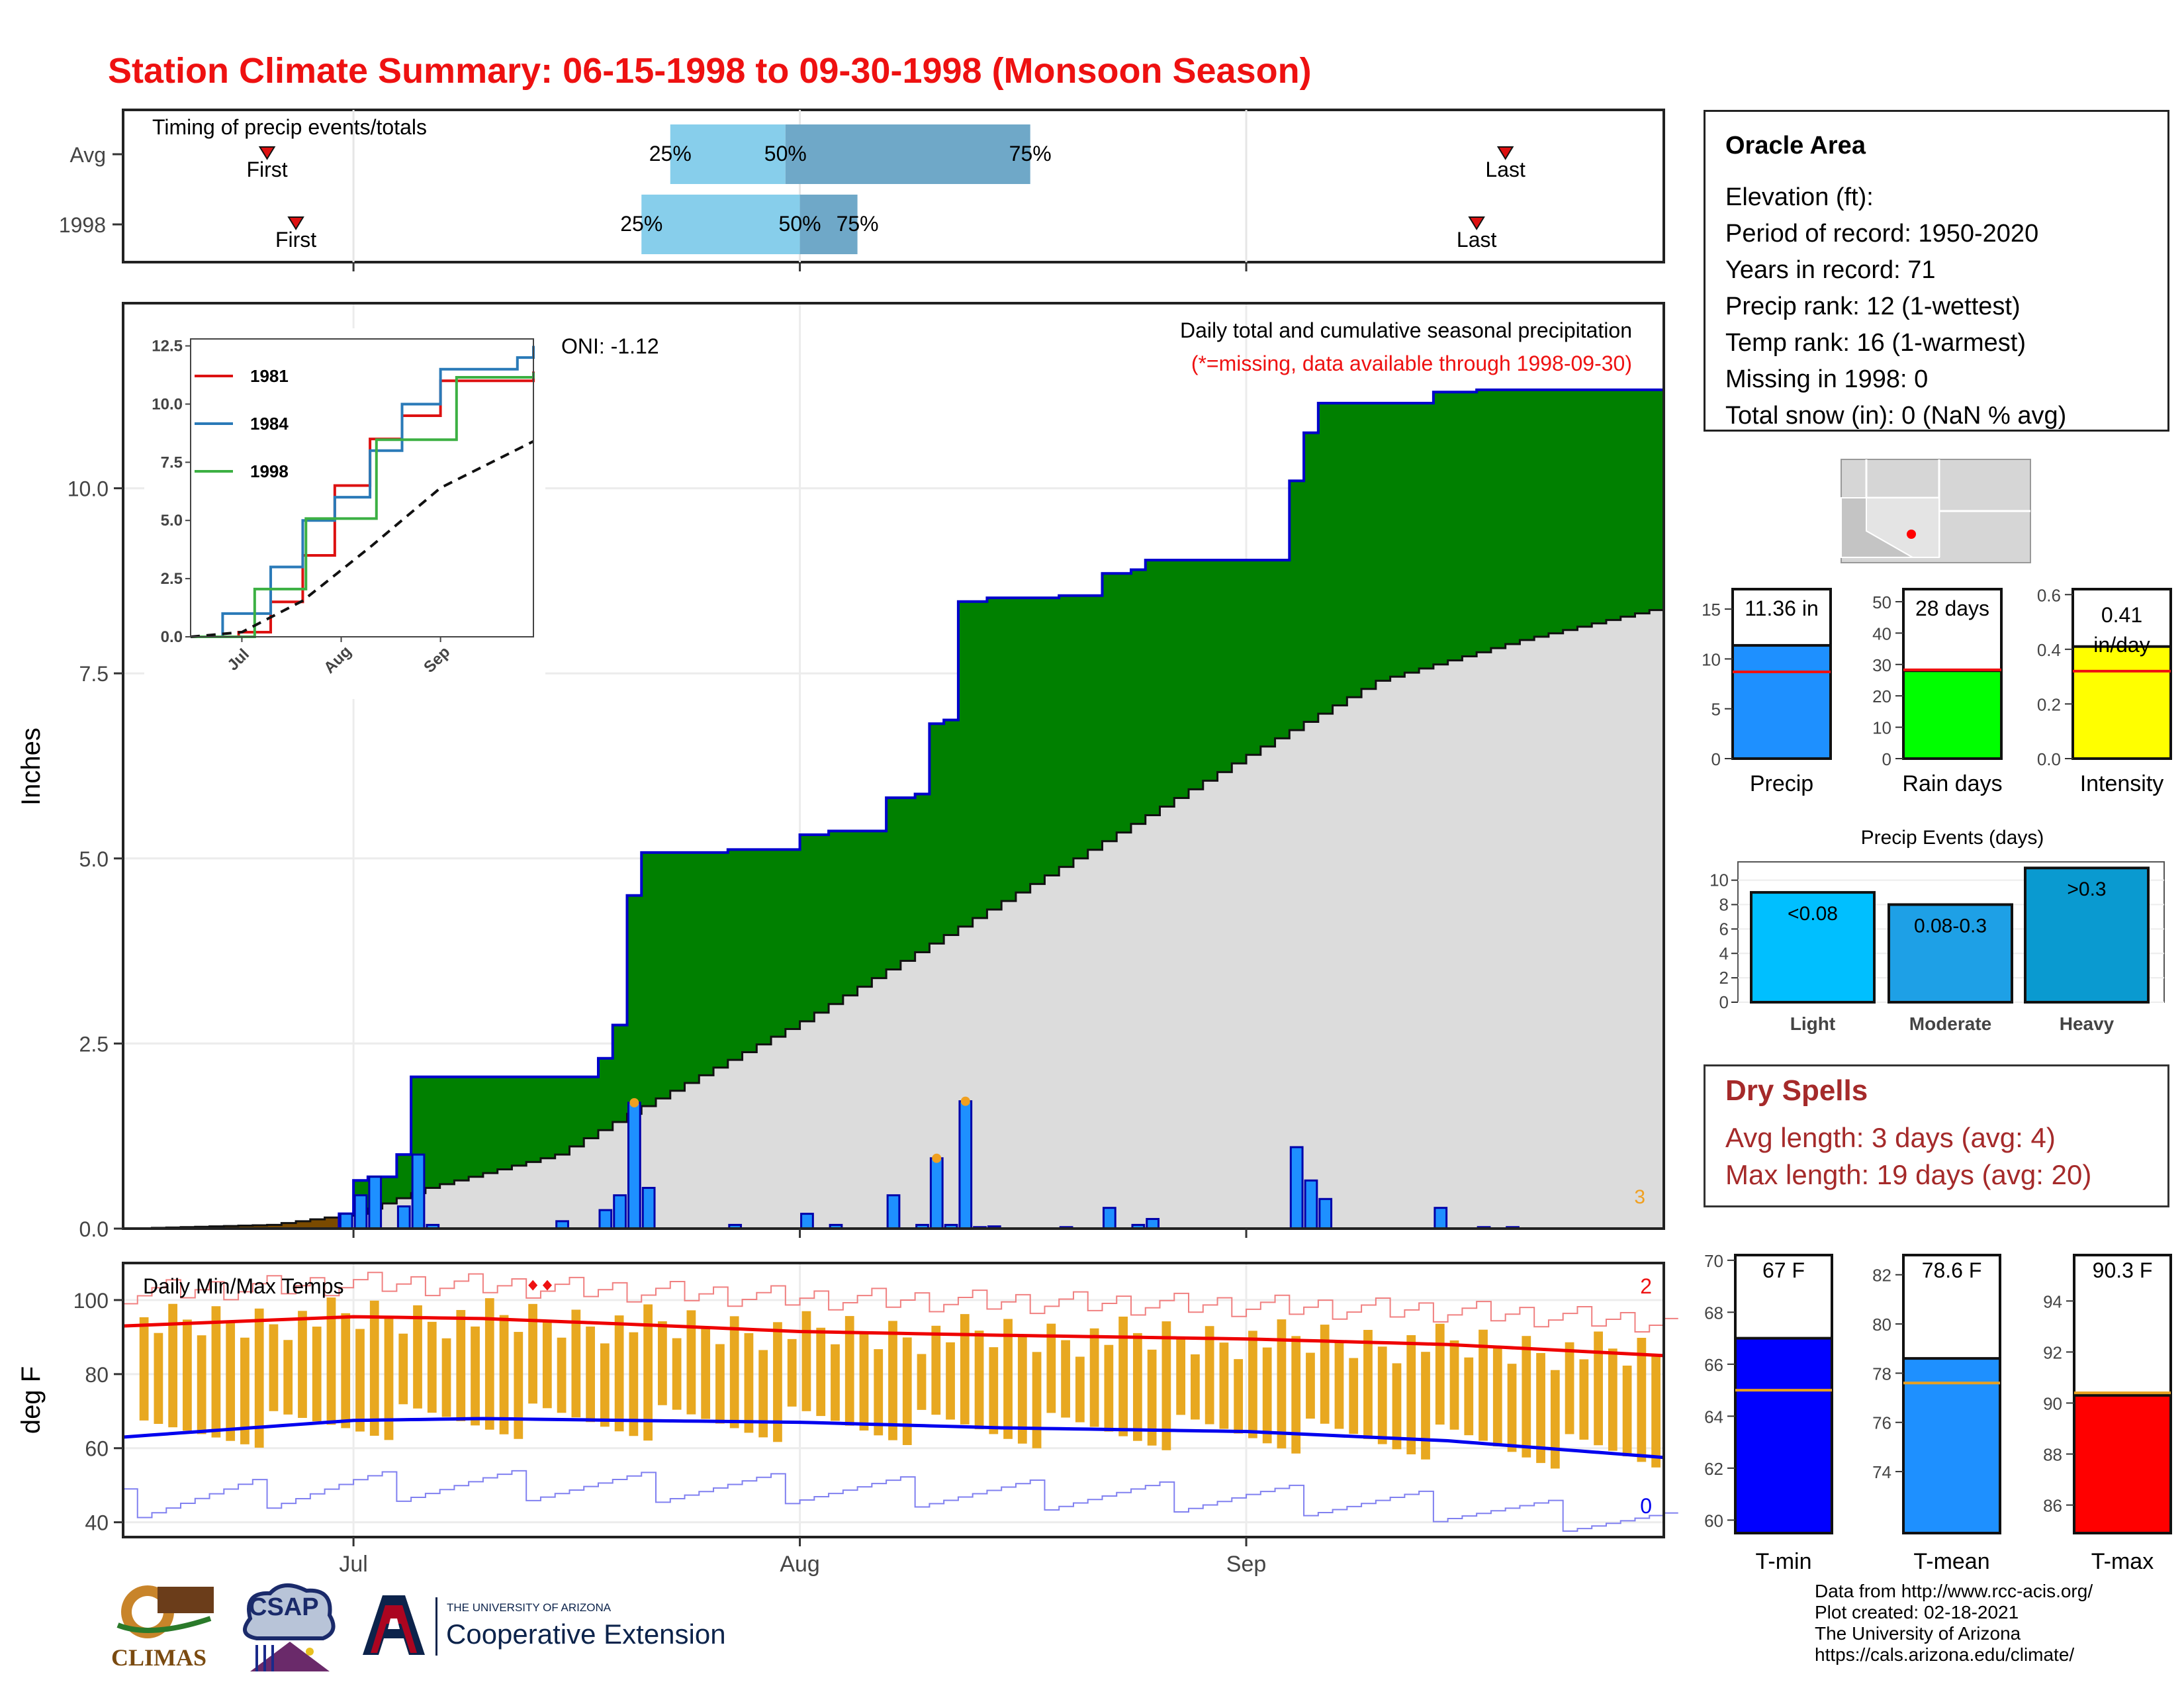  What do you see at coordinates (1891, 1137) in the screenshot?
I see `dry-spells-avg: Avg length: 3 days (avg: 4)` at bounding box center [1891, 1137].